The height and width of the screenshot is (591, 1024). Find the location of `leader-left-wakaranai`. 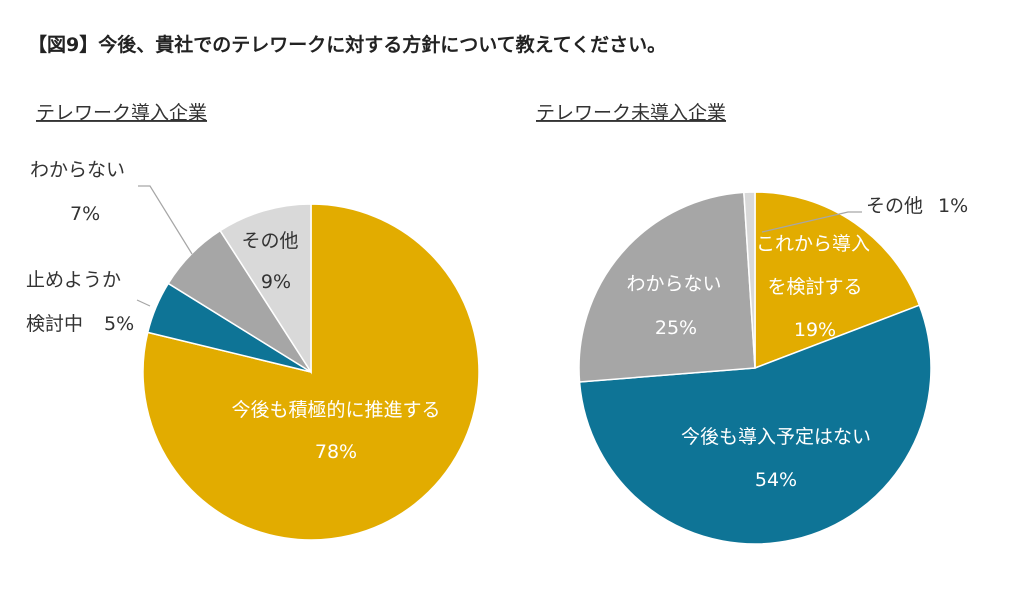

leader-left-wakaranai is located at coordinates (165, 220).